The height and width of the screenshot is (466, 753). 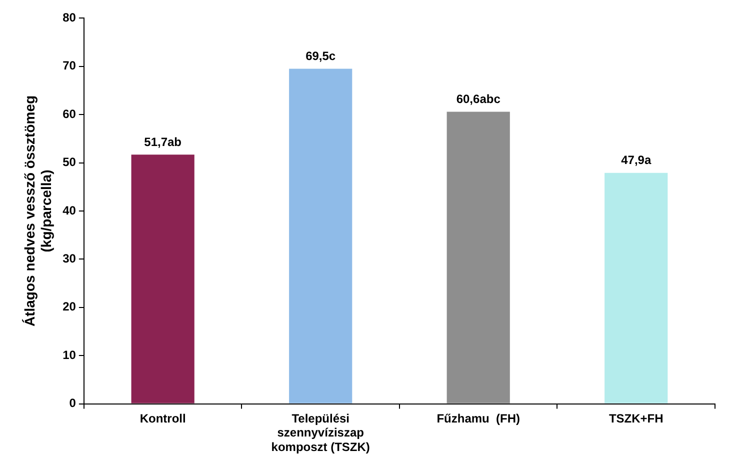 What do you see at coordinates (320, 432) in the screenshot?
I see `x-tick-label: Települési szennyvíziszap komposzt (TSZK)` at bounding box center [320, 432].